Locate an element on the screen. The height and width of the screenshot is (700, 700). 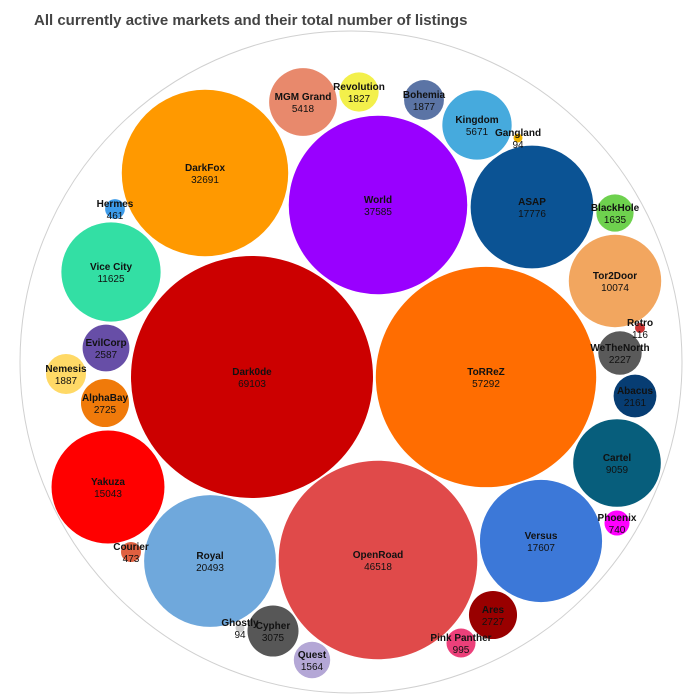
bubble-value-yakuza: 15043 is located at coordinates (108, 494).